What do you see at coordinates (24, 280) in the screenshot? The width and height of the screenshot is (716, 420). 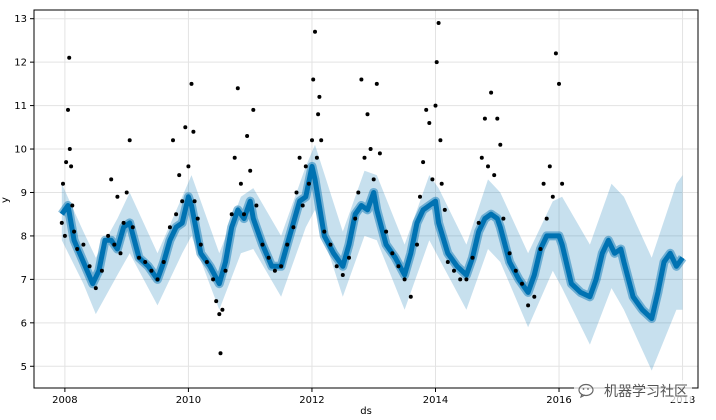 I see `y-tick-label: 7` at bounding box center [24, 280].